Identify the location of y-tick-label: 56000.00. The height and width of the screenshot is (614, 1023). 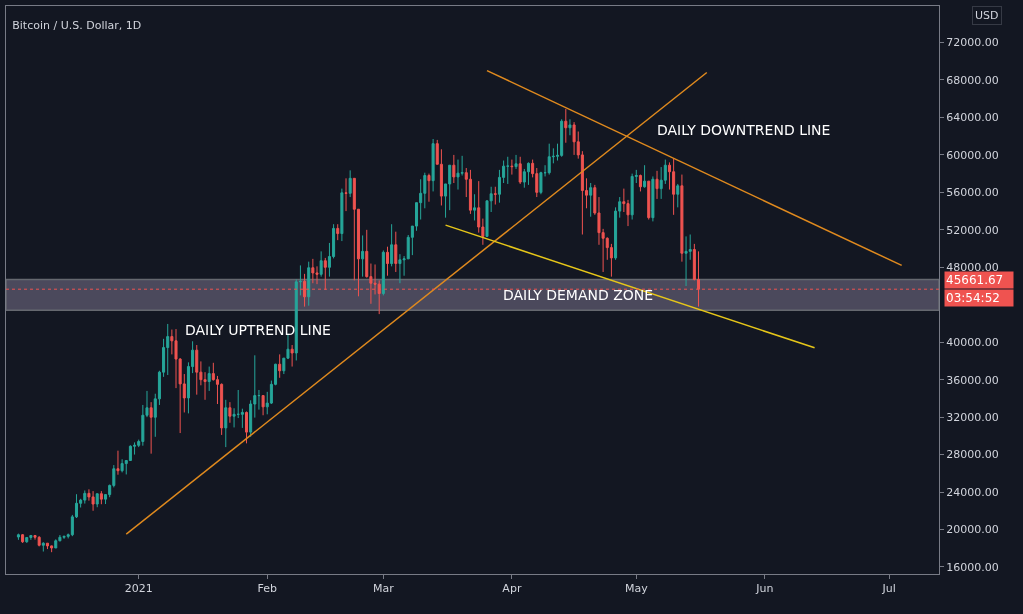
(972, 193).